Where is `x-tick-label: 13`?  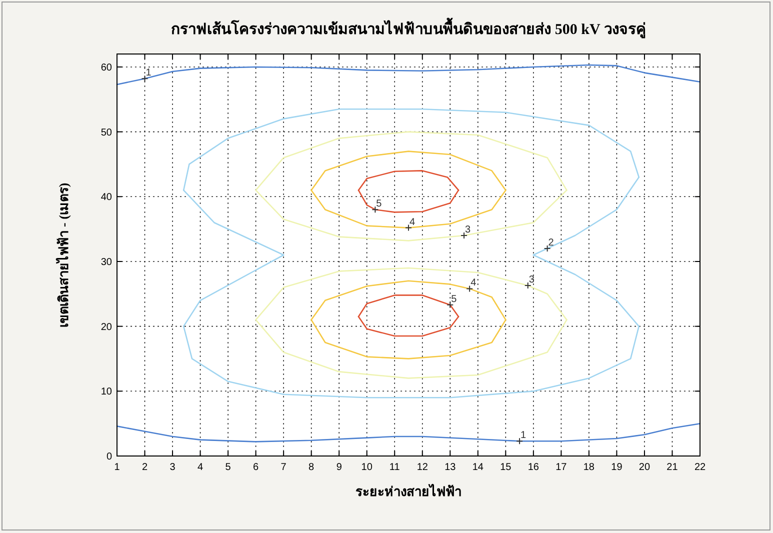 x-tick-label: 13 is located at coordinates (450, 467).